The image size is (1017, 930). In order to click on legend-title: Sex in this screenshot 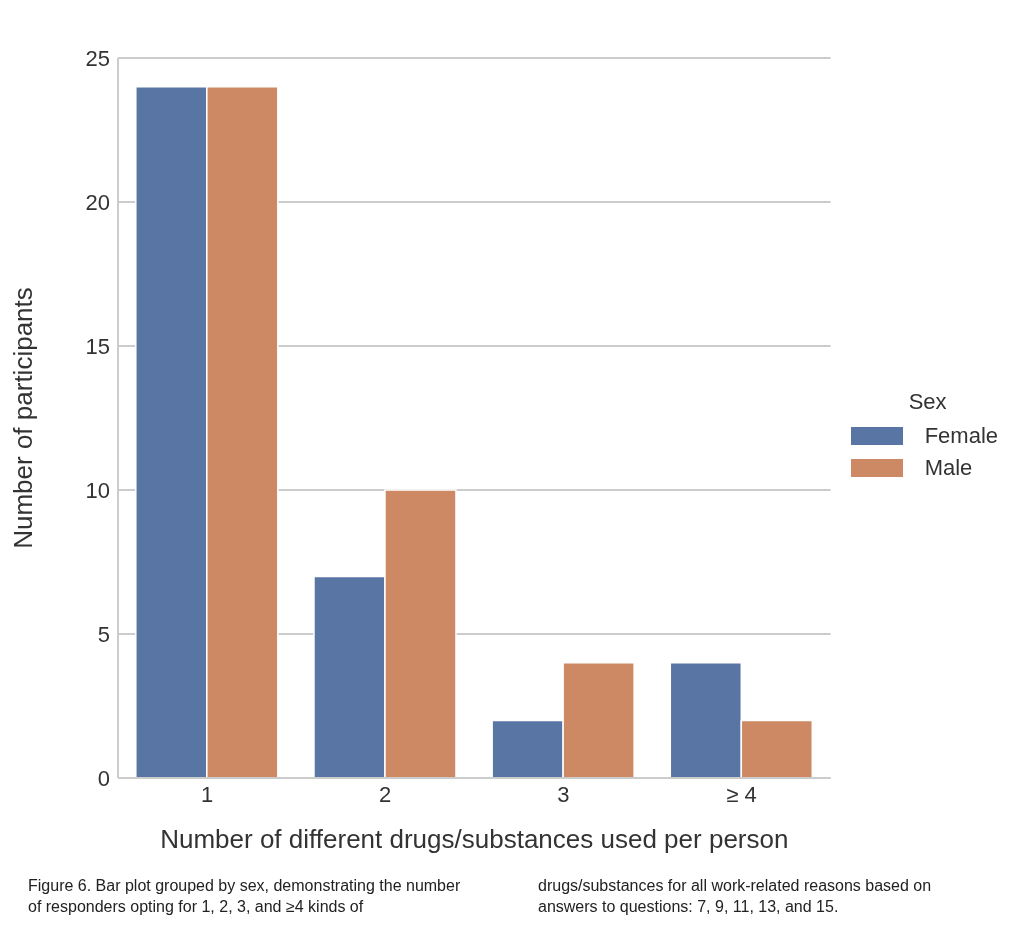, I will do `click(928, 402)`.